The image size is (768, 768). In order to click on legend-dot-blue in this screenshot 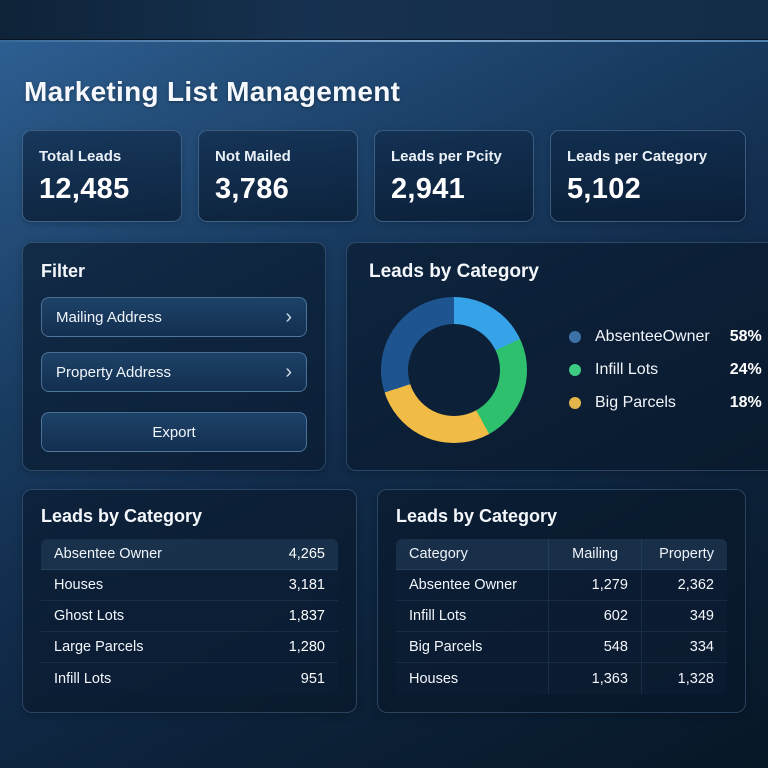, I will do `click(575, 337)`.